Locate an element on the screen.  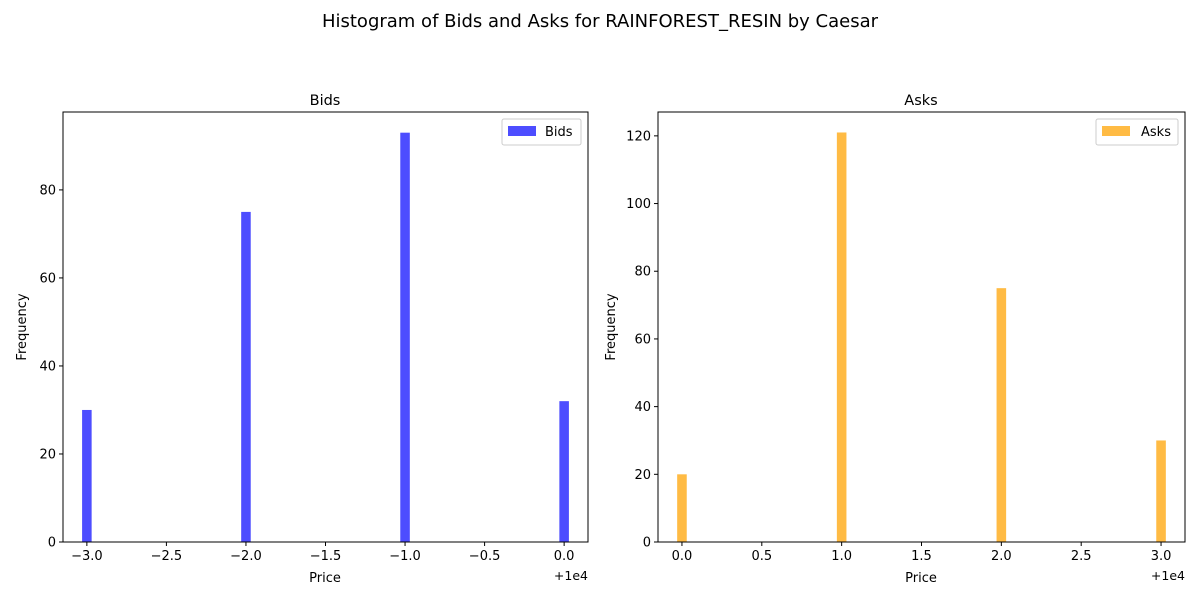
bids-x-axis-label: Price is located at coordinates (325, 578).